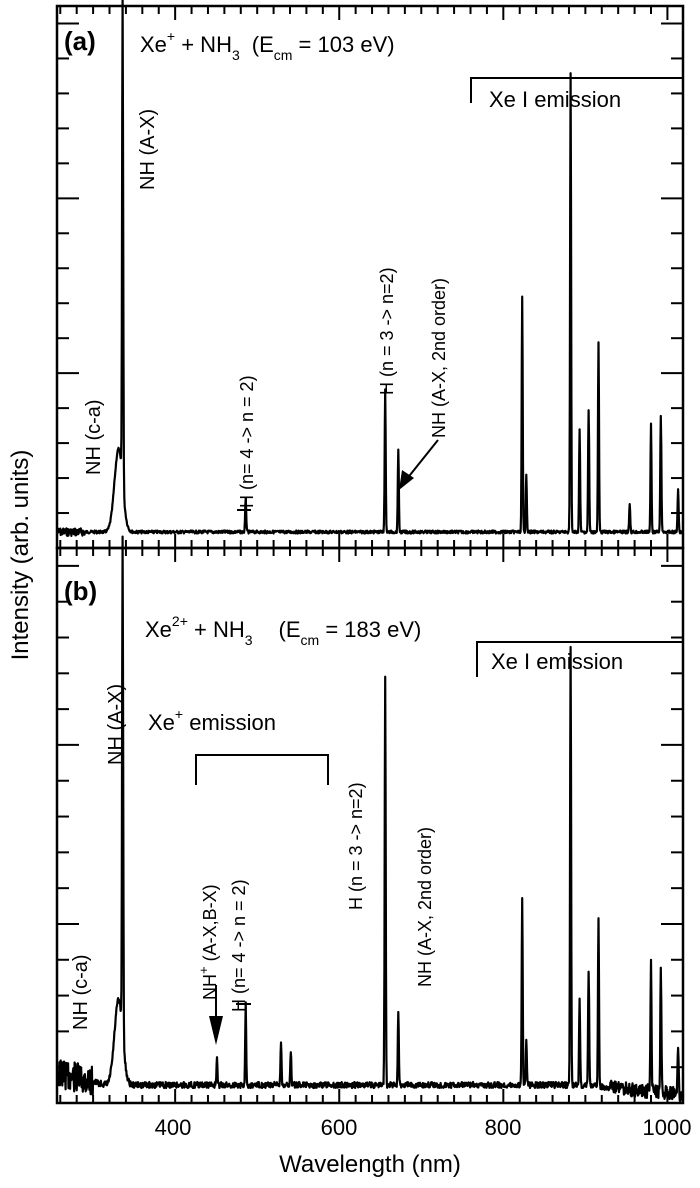  What do you see at coordinates (356, 846) in the screenshot?
I see `panel-b-label-h32: H (n = 3 -> n=2)` at bounding box center [356, 846].